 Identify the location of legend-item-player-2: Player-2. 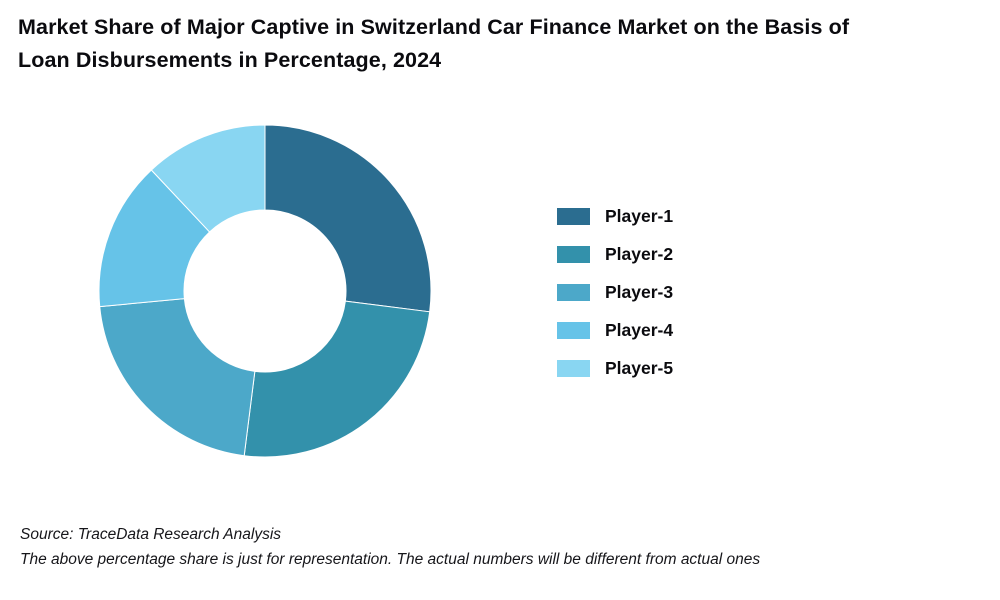
(615, 254).